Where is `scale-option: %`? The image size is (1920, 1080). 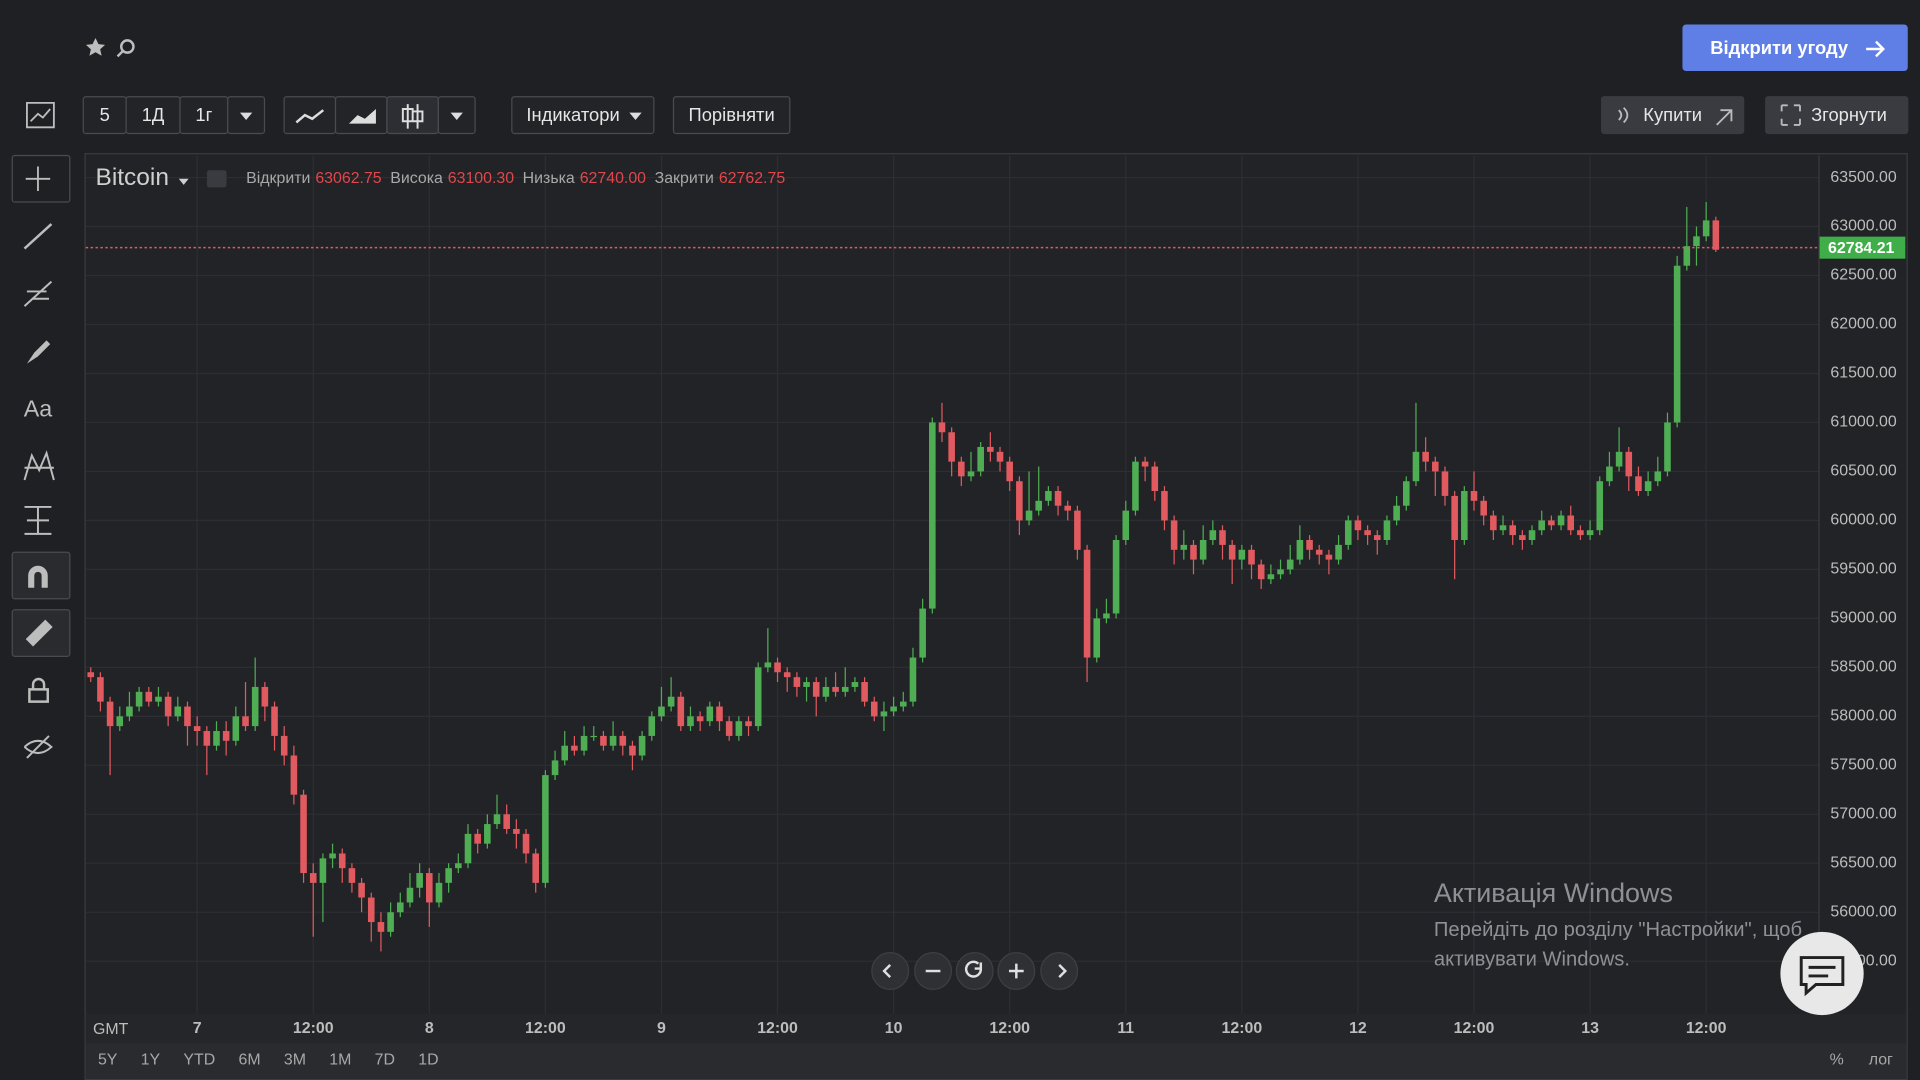 scale-option: % is located at coordinates (1837, 1060).